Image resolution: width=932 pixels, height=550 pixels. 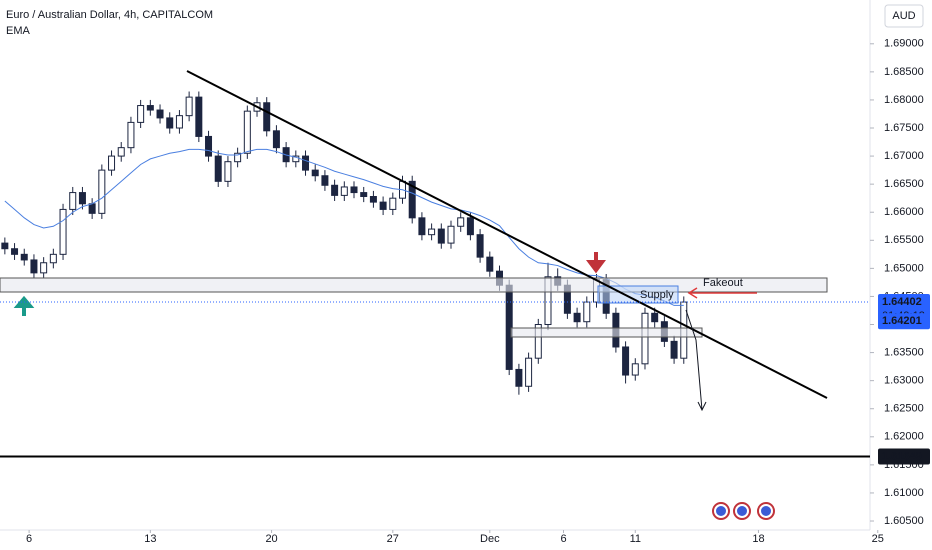 What do you see at coordinates (904, 268) in the screenshot?
I see `y-tick-label: 1.65000` at bounding box center [904, 268].